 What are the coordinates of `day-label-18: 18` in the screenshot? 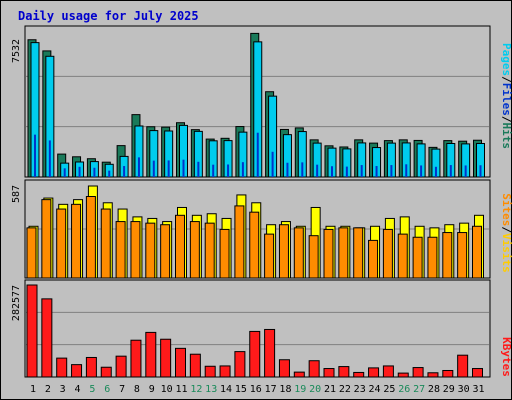 It's located at (285, 389).